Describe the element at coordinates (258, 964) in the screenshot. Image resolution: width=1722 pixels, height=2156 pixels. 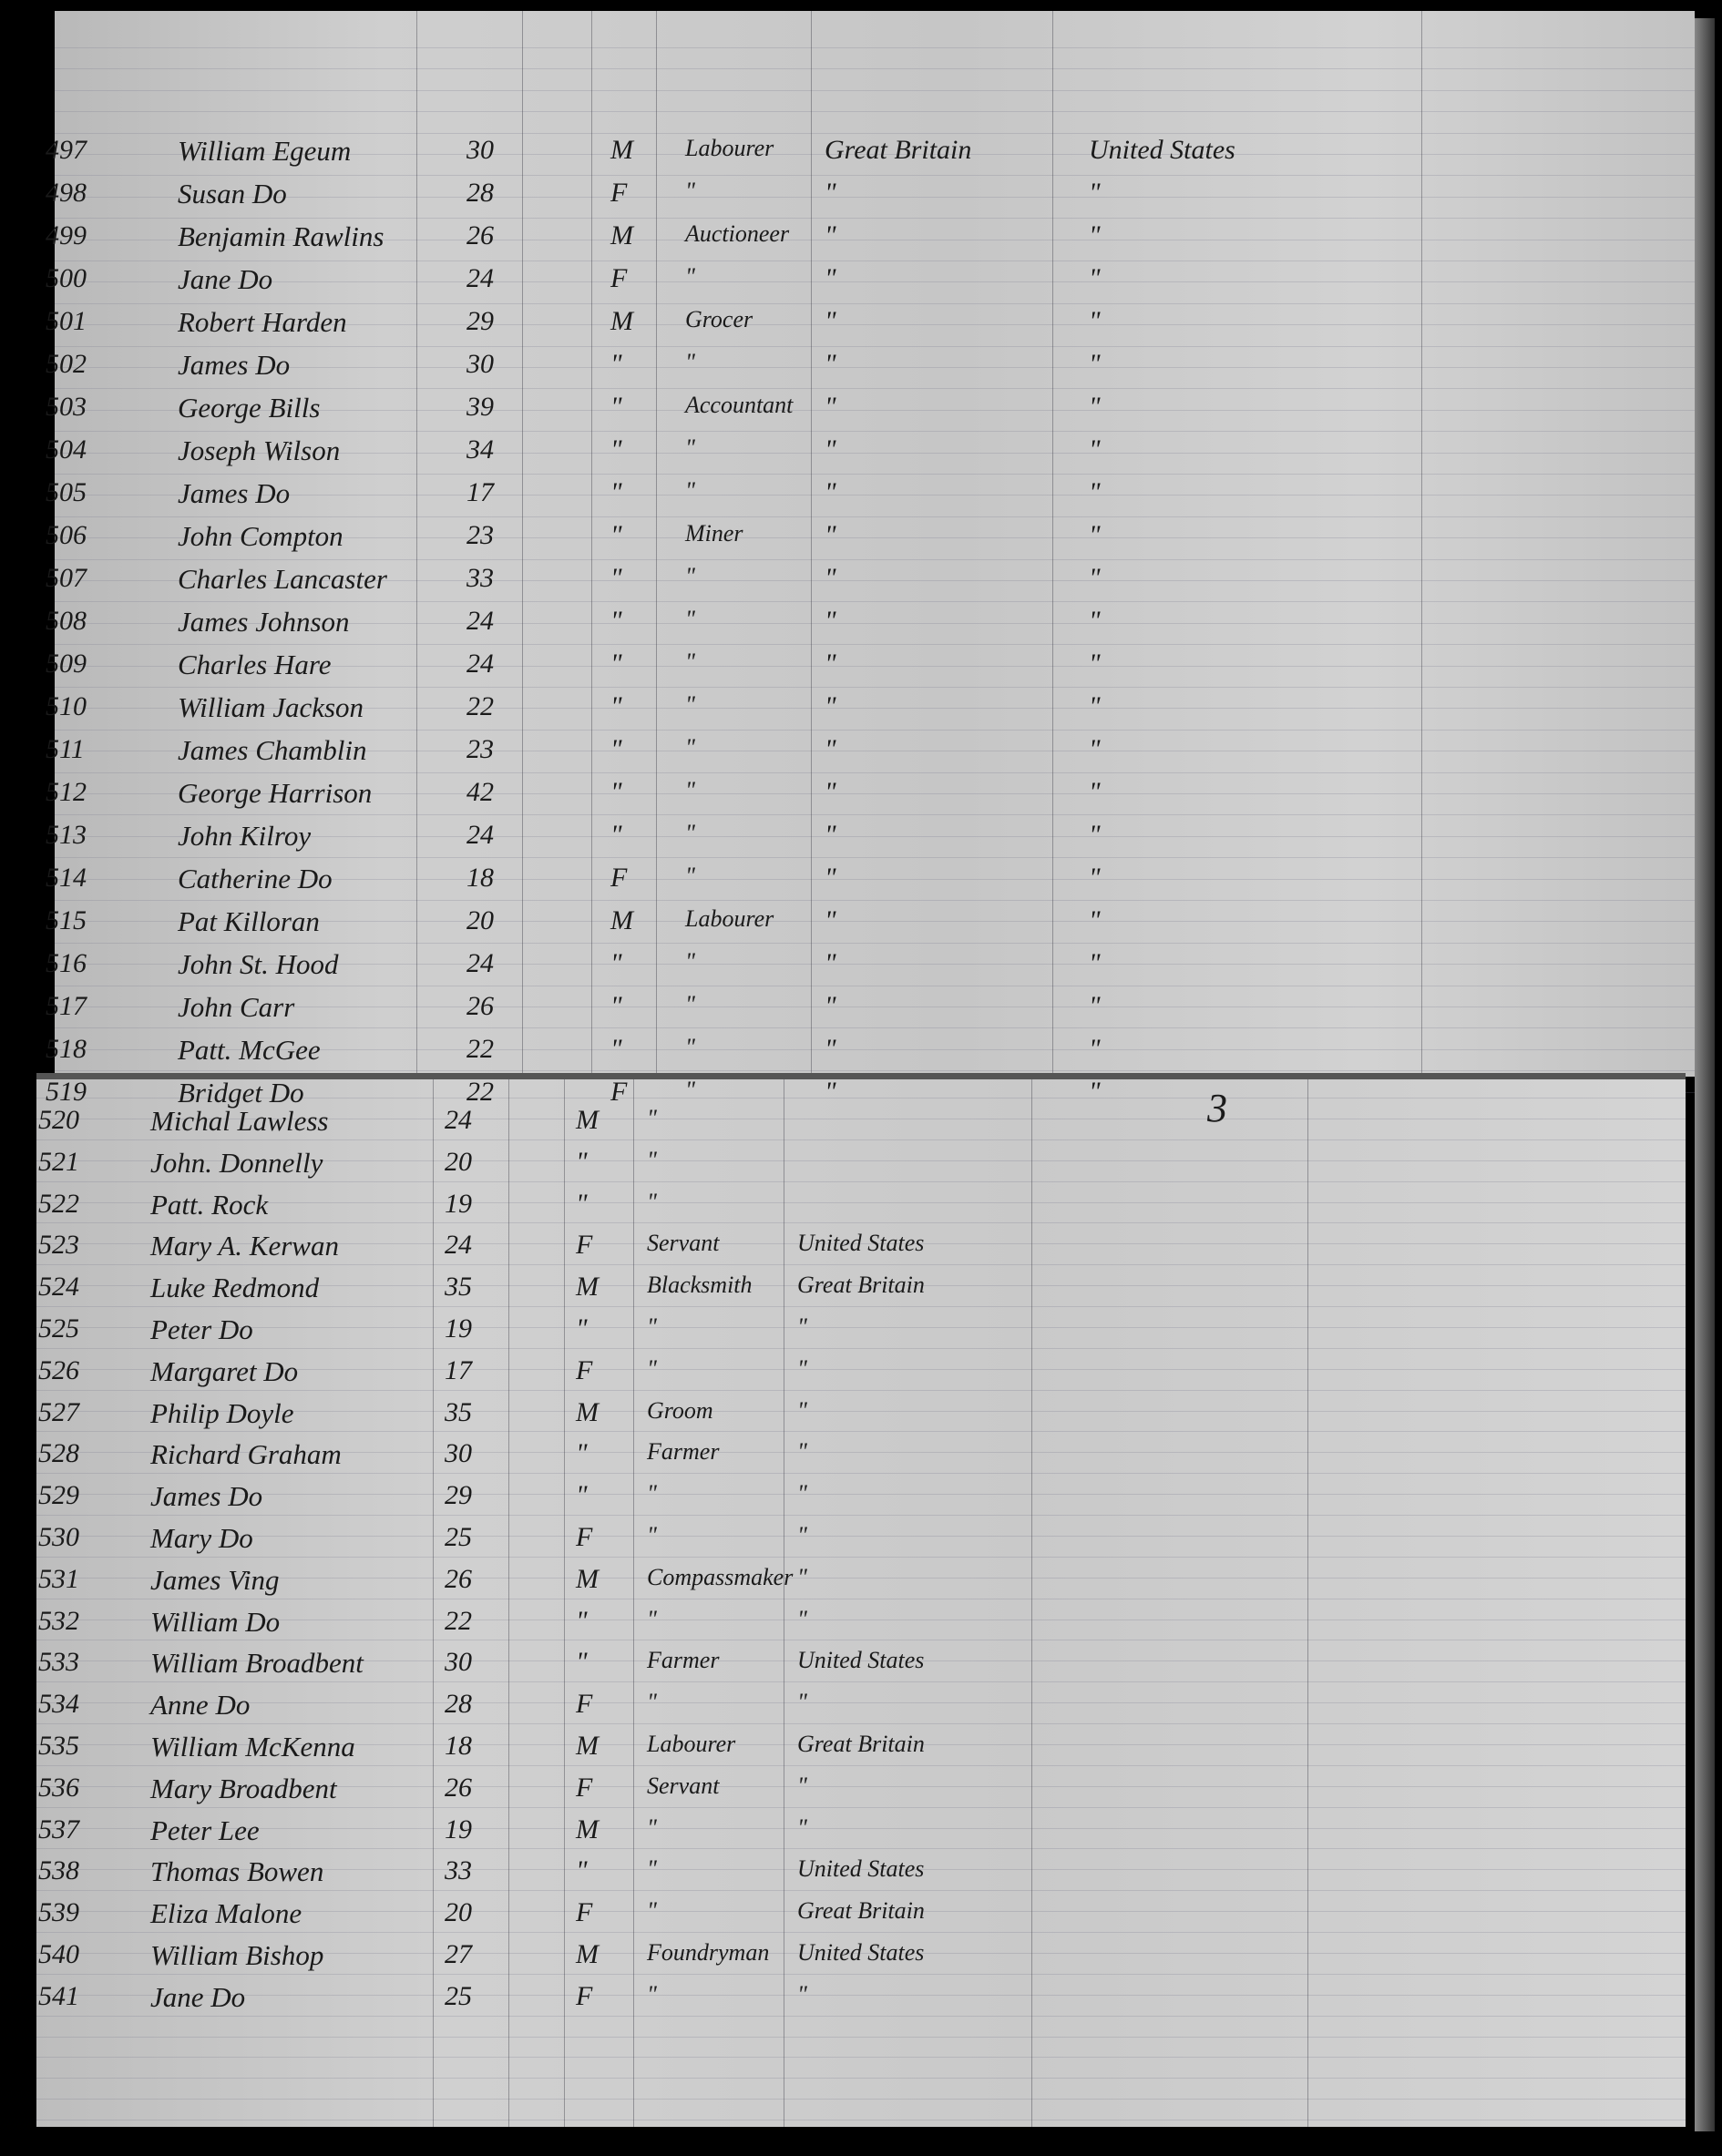
I see `cell-name: John St. Hood` at that location.